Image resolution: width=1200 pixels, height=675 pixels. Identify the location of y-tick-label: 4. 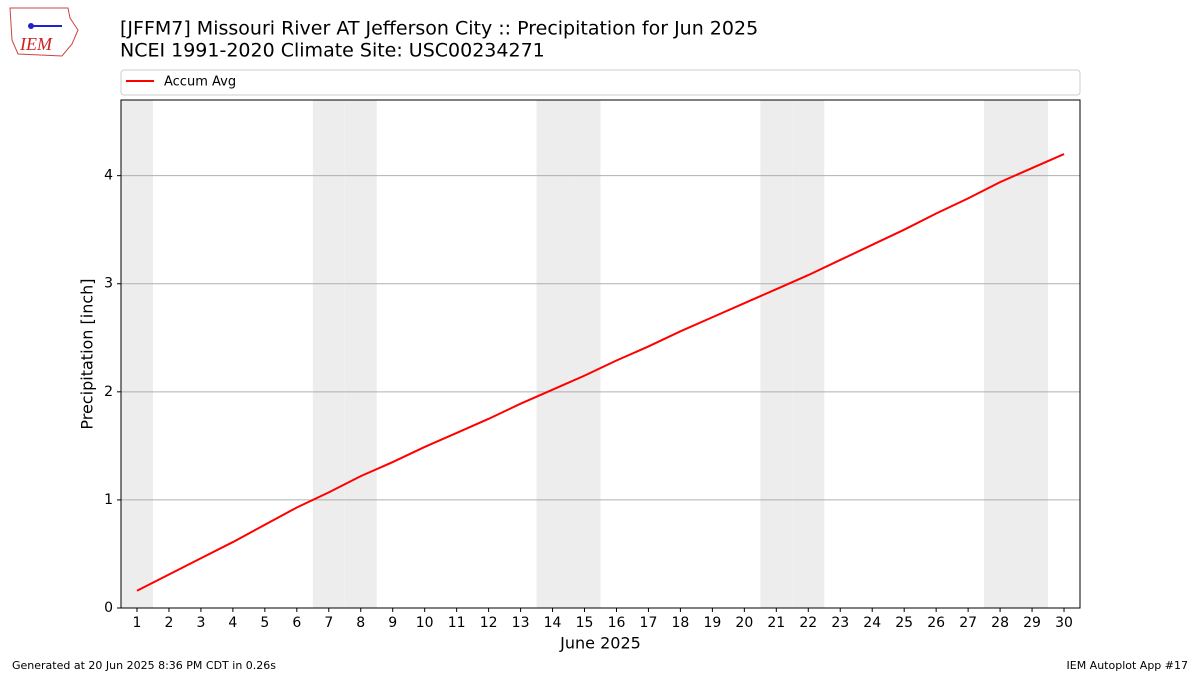
(108, 176).